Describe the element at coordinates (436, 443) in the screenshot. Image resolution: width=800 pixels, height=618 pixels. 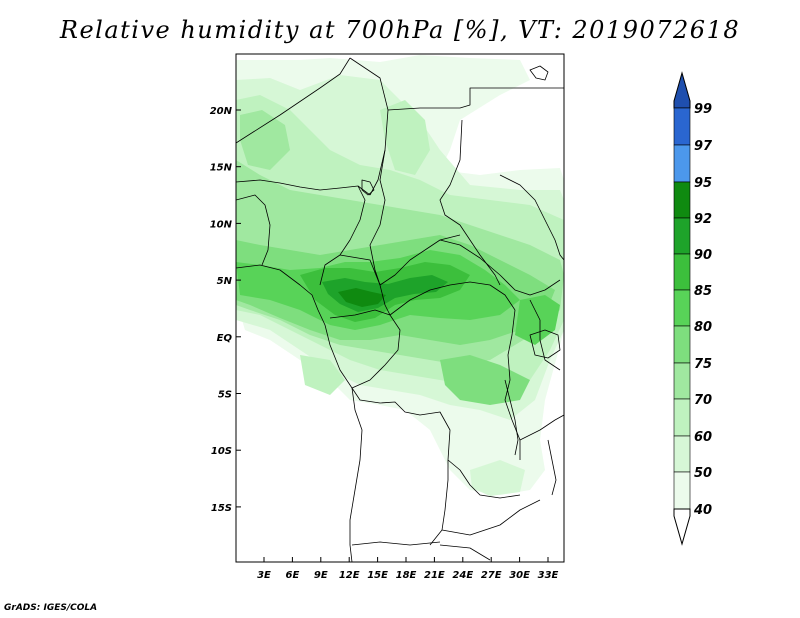
I see `border-drc-angola` at that location.